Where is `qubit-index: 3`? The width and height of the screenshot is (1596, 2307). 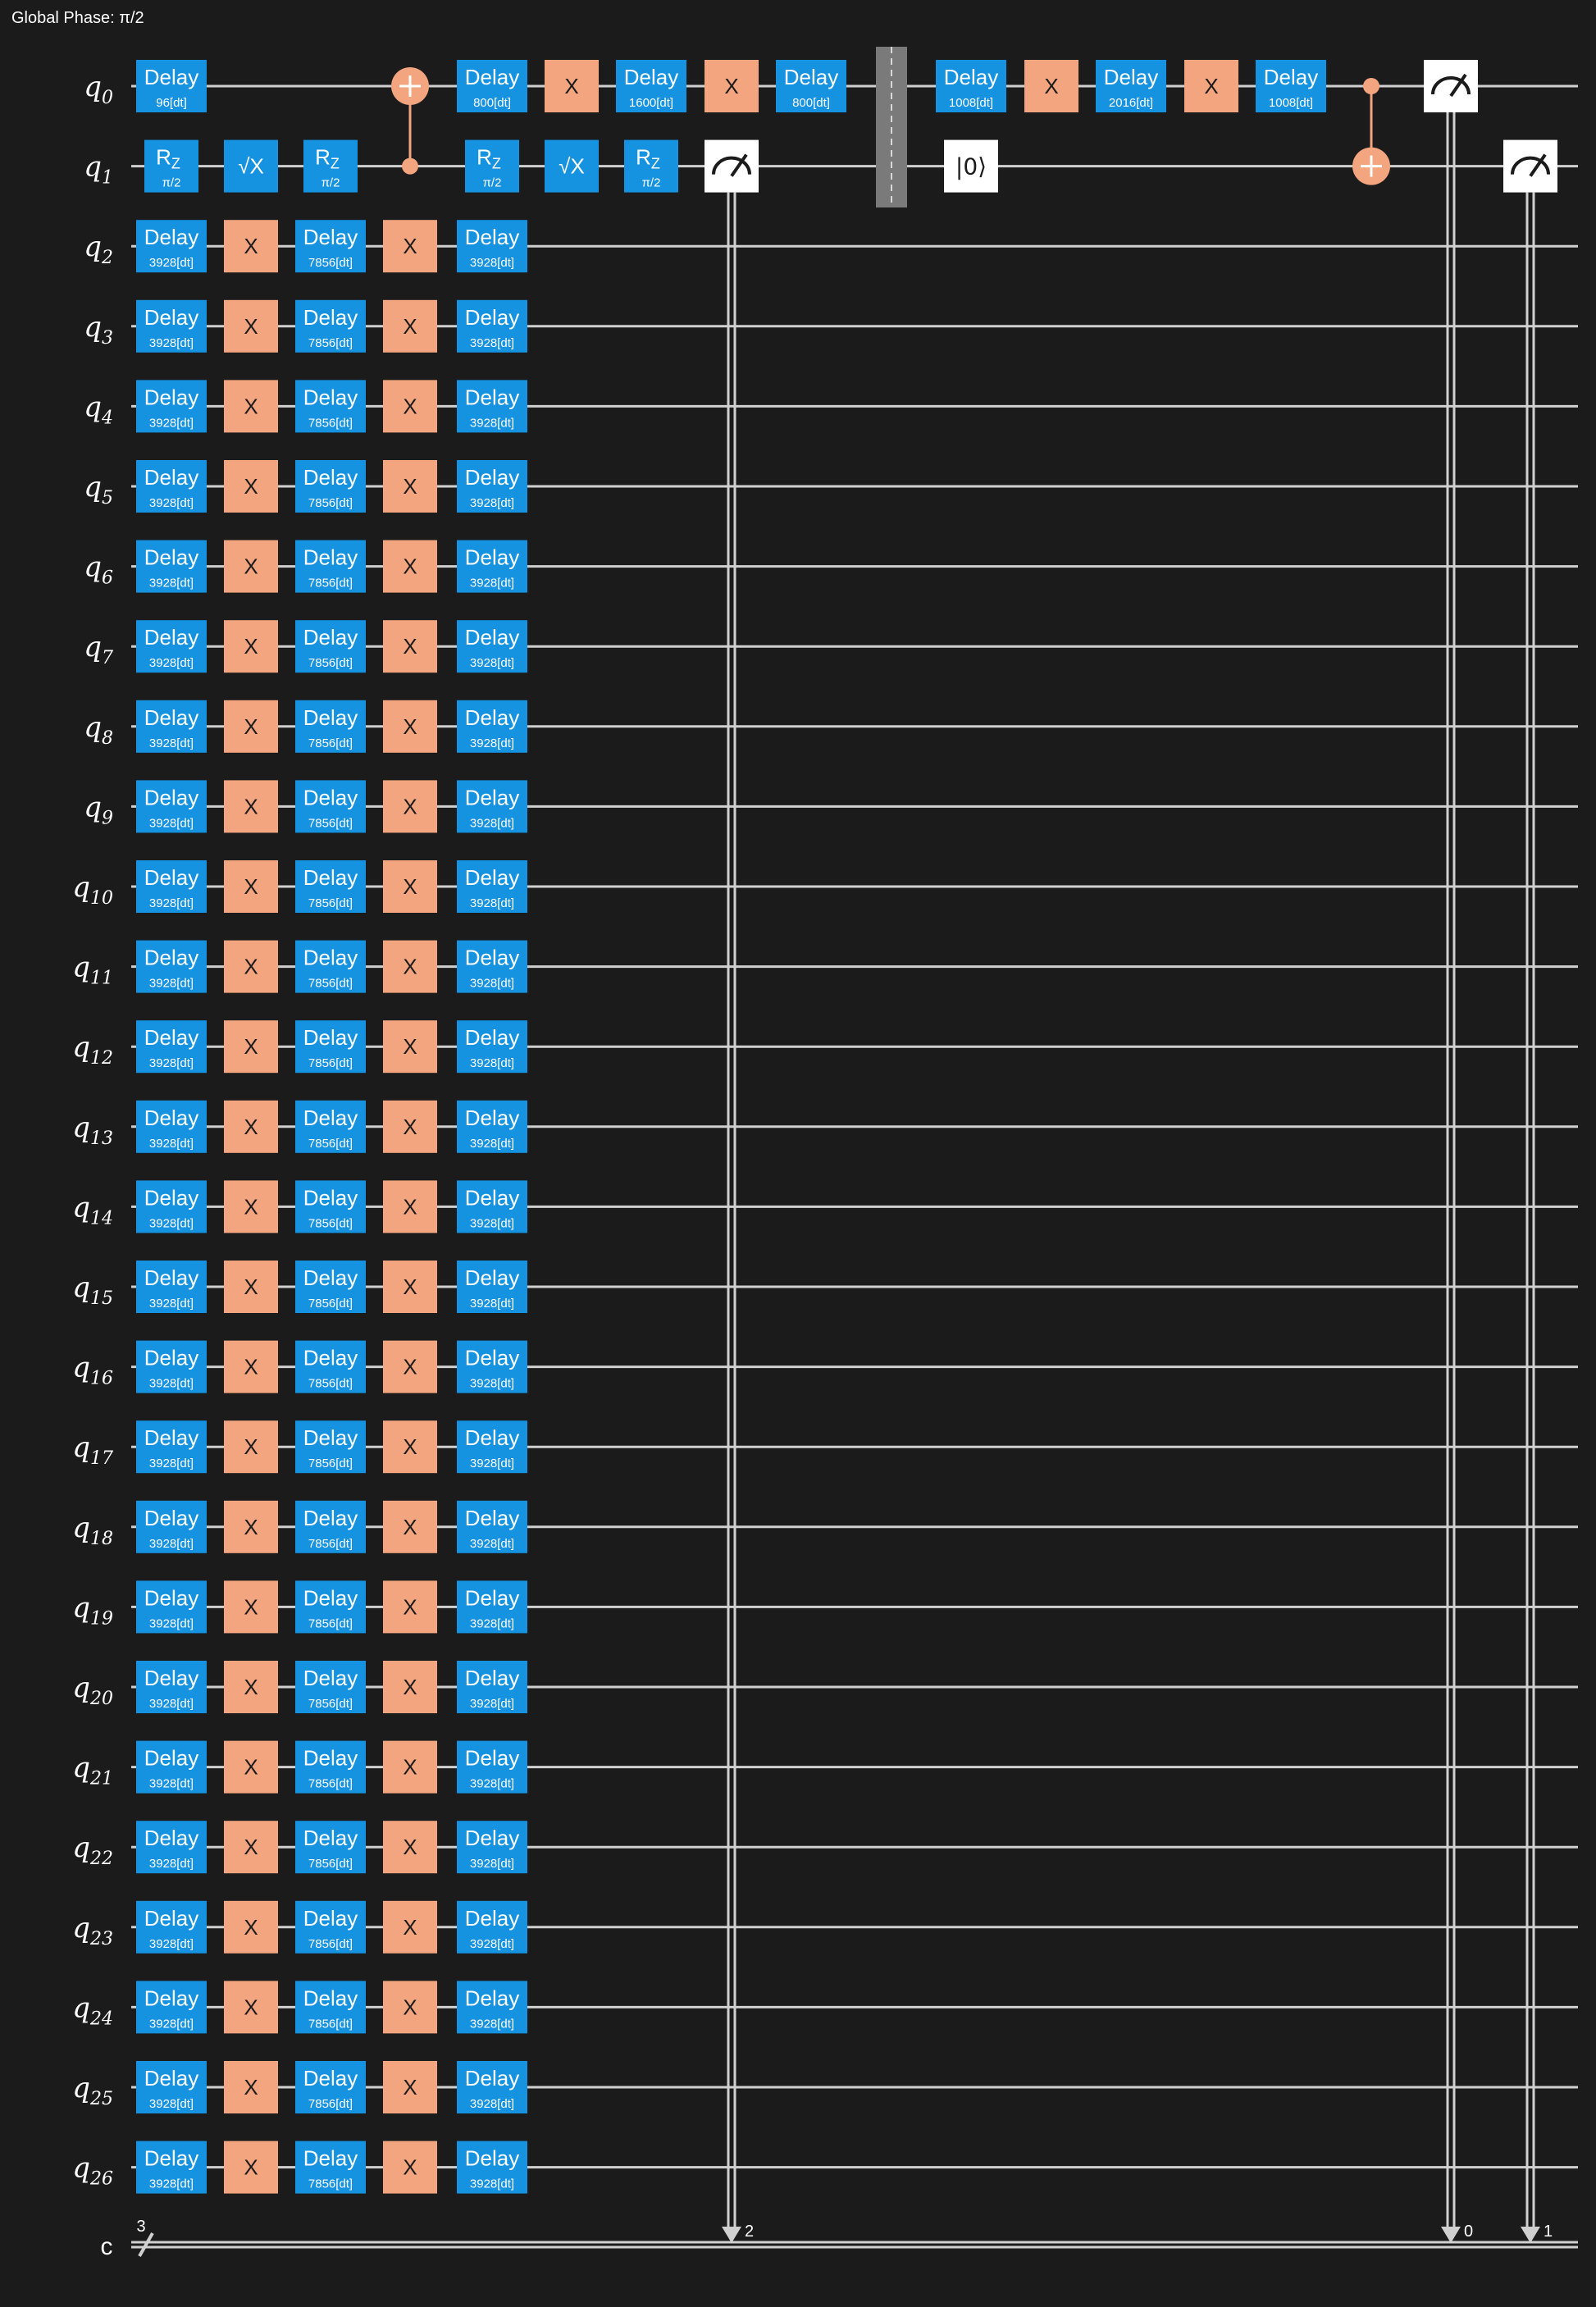 qubit-index: 3 is located at coordinates (107, 338).